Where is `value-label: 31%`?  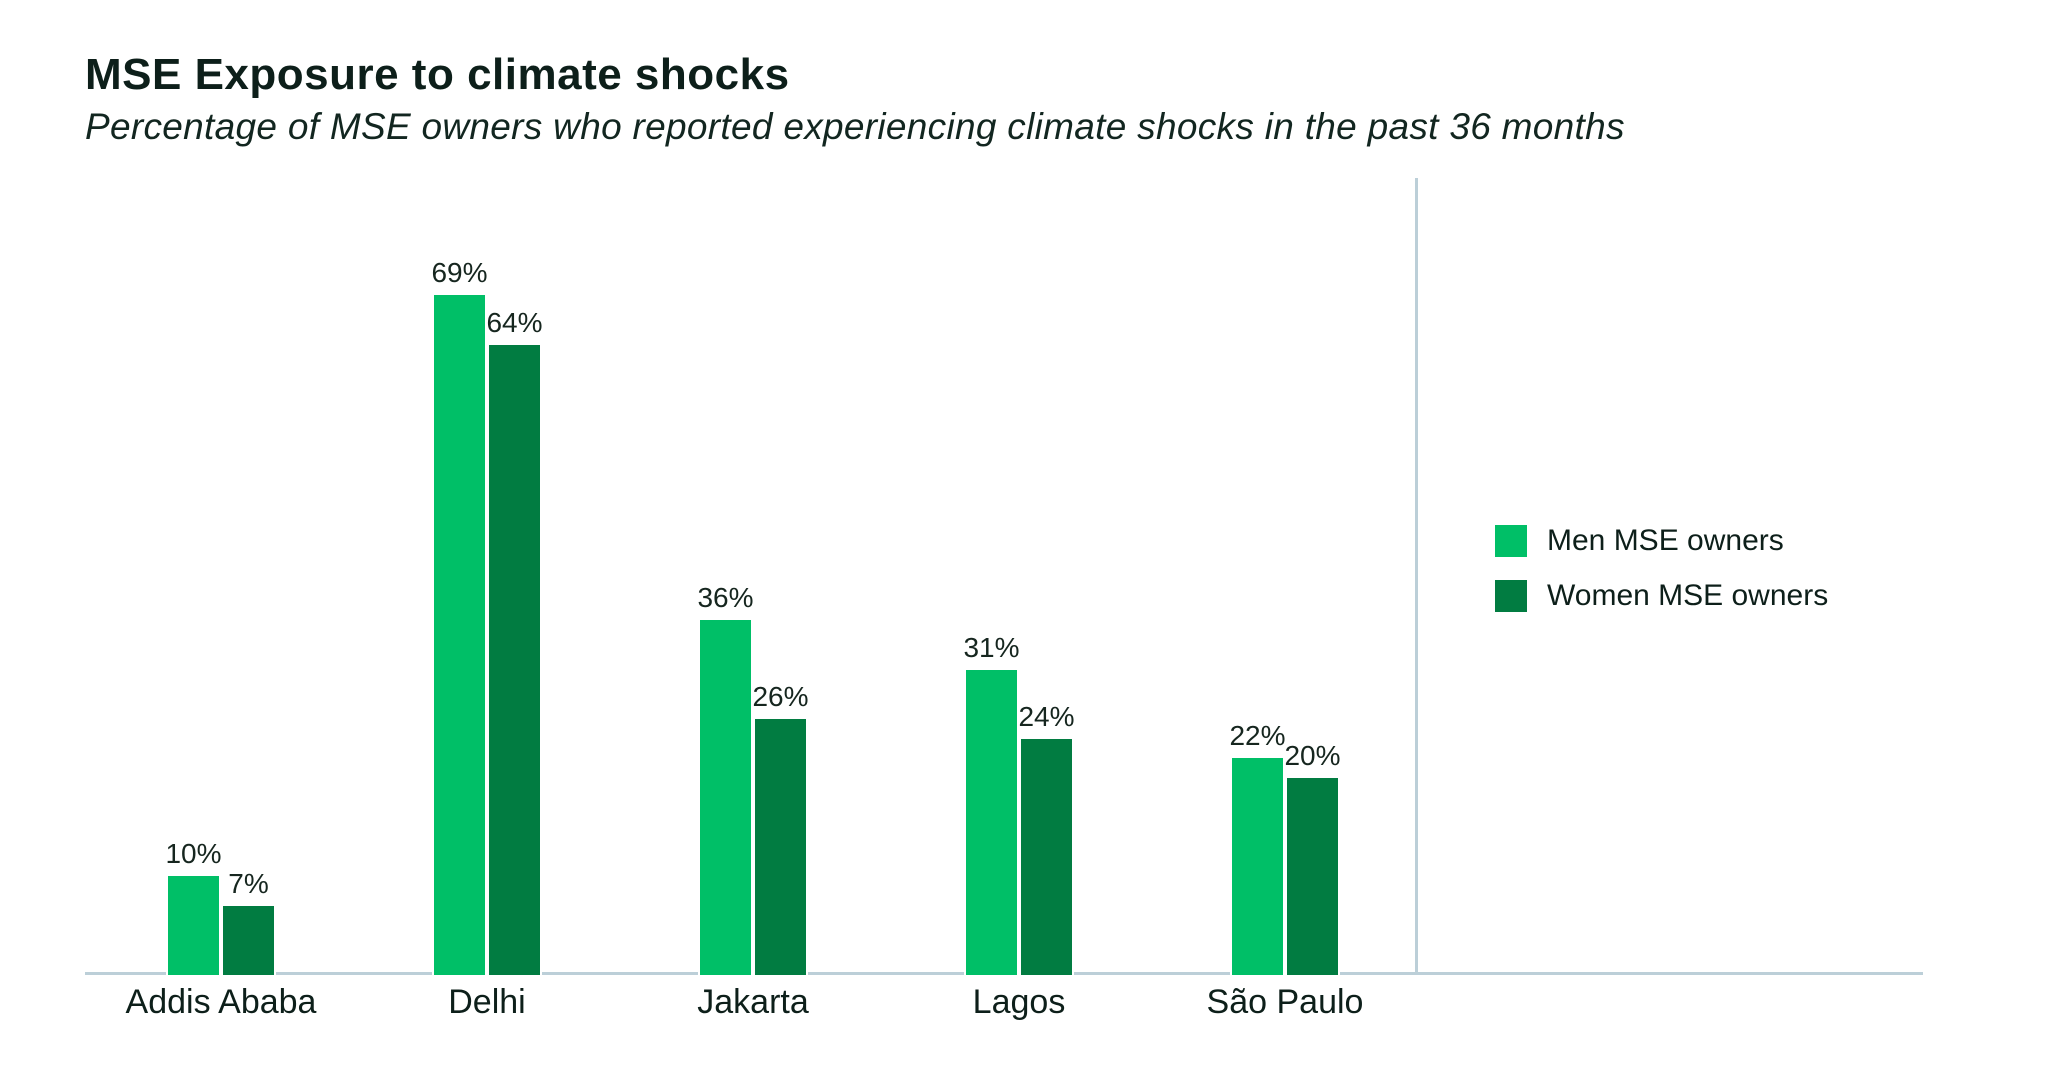
value-label: 31% is located at coordinates (991, 647).